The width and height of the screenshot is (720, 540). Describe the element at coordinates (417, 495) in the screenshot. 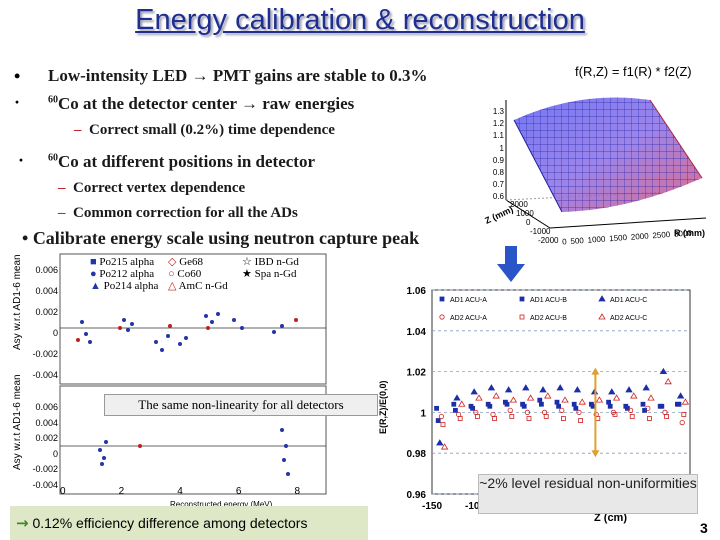

I see `y-tick-label: 0.96` at that location.